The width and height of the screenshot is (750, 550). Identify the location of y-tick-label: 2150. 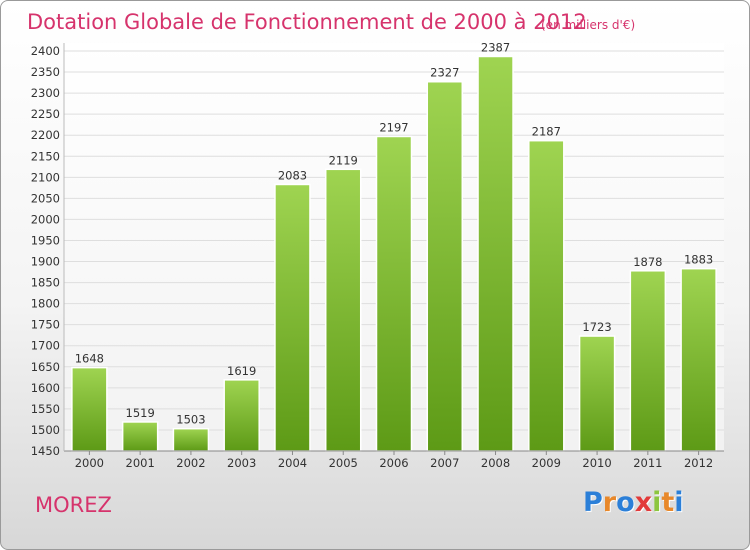
(45, 156).